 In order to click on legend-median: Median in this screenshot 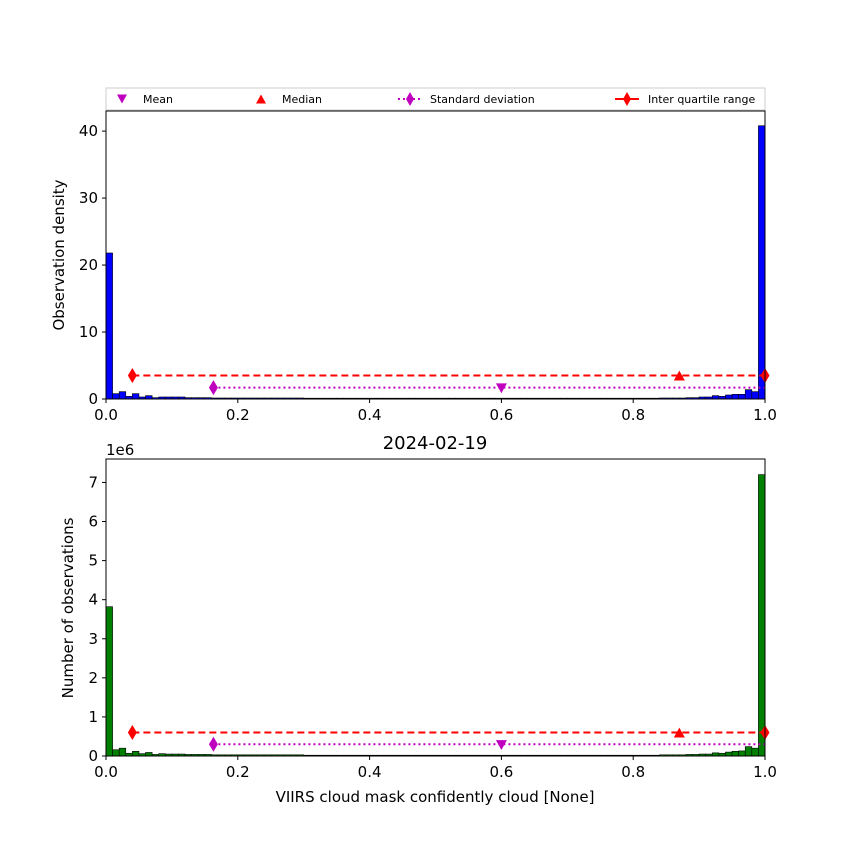, I will do `click(289, 99)`.